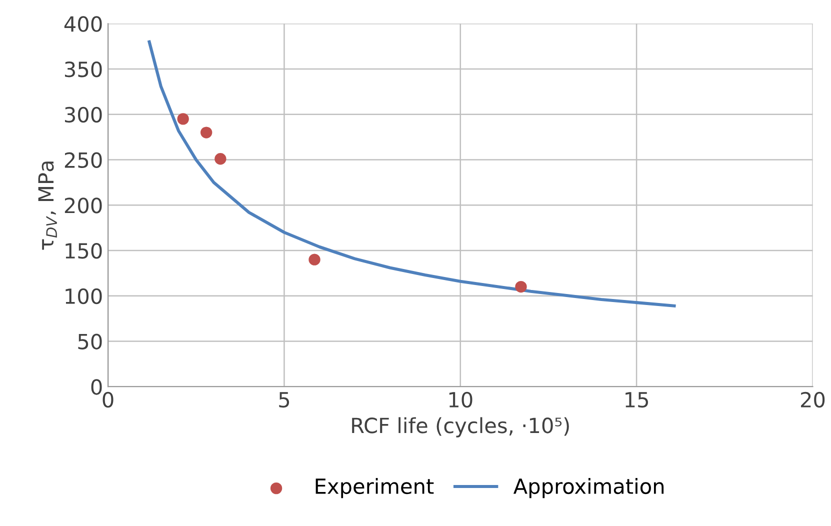 The height and width of the screenshot is (526, 831). I want to click on y-tick-label: 200, so click(83, 206).